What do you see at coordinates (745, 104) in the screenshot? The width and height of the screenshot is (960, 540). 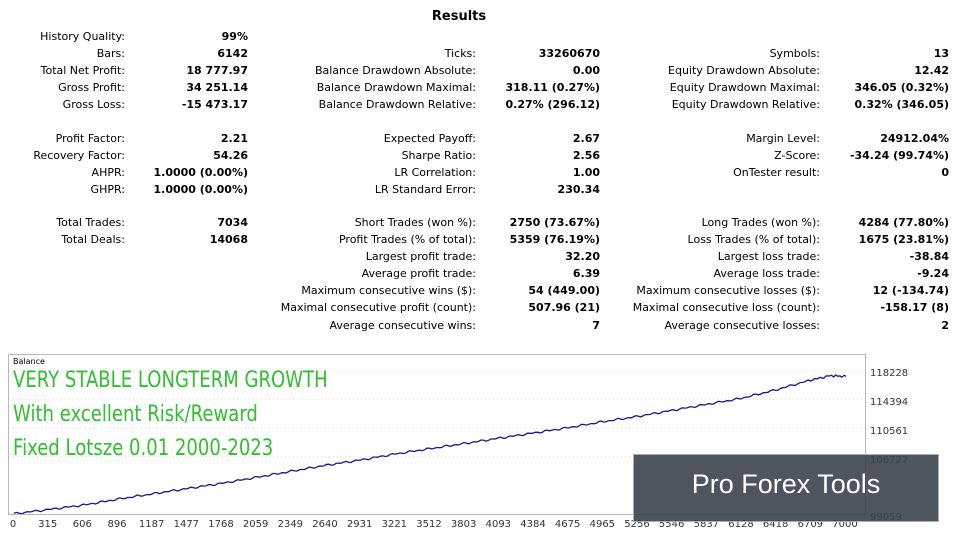 I see `stat-label: Equity Drawdown Relative:` at bounding box center [745, 104].